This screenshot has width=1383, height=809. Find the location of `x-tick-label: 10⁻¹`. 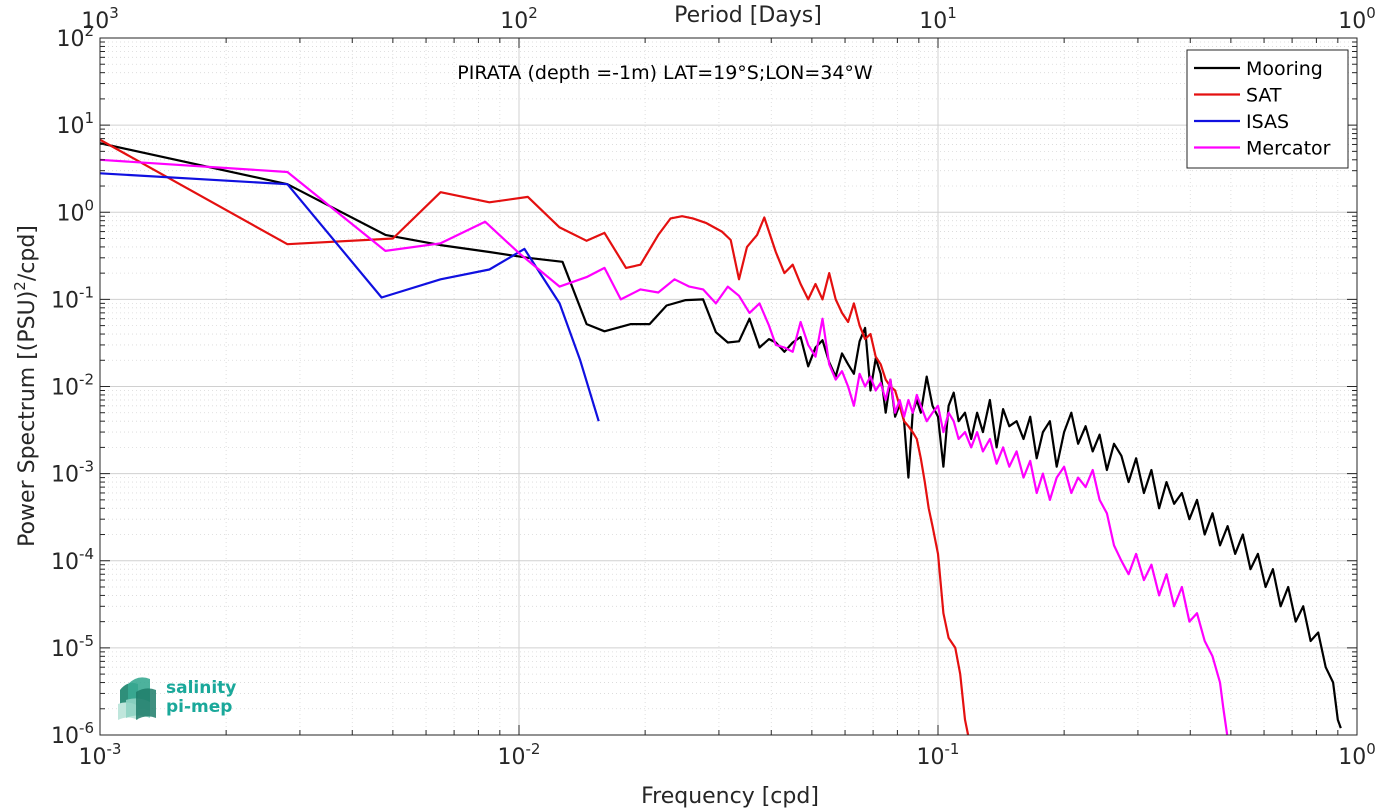

x-tick-label: 10⁻¹ is located at coordinates (938, 755).